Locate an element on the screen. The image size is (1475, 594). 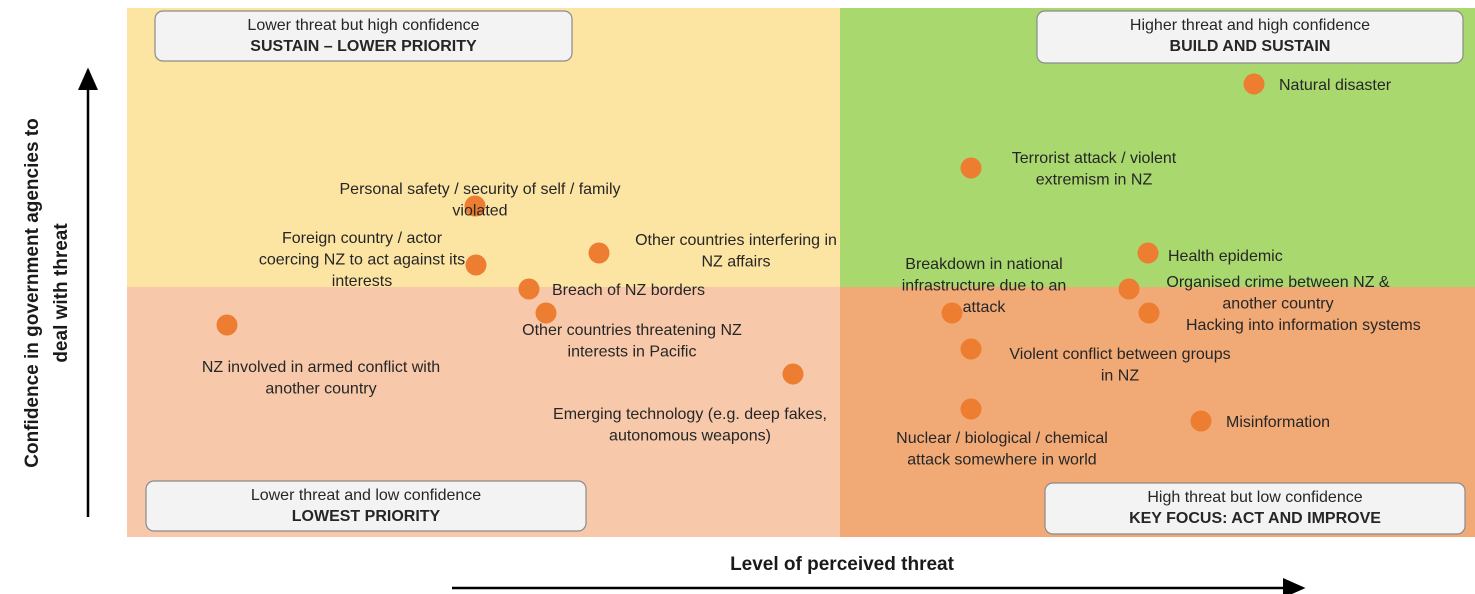
threat-label: Other countries threatening NZ is located at coordinates (632, 330).